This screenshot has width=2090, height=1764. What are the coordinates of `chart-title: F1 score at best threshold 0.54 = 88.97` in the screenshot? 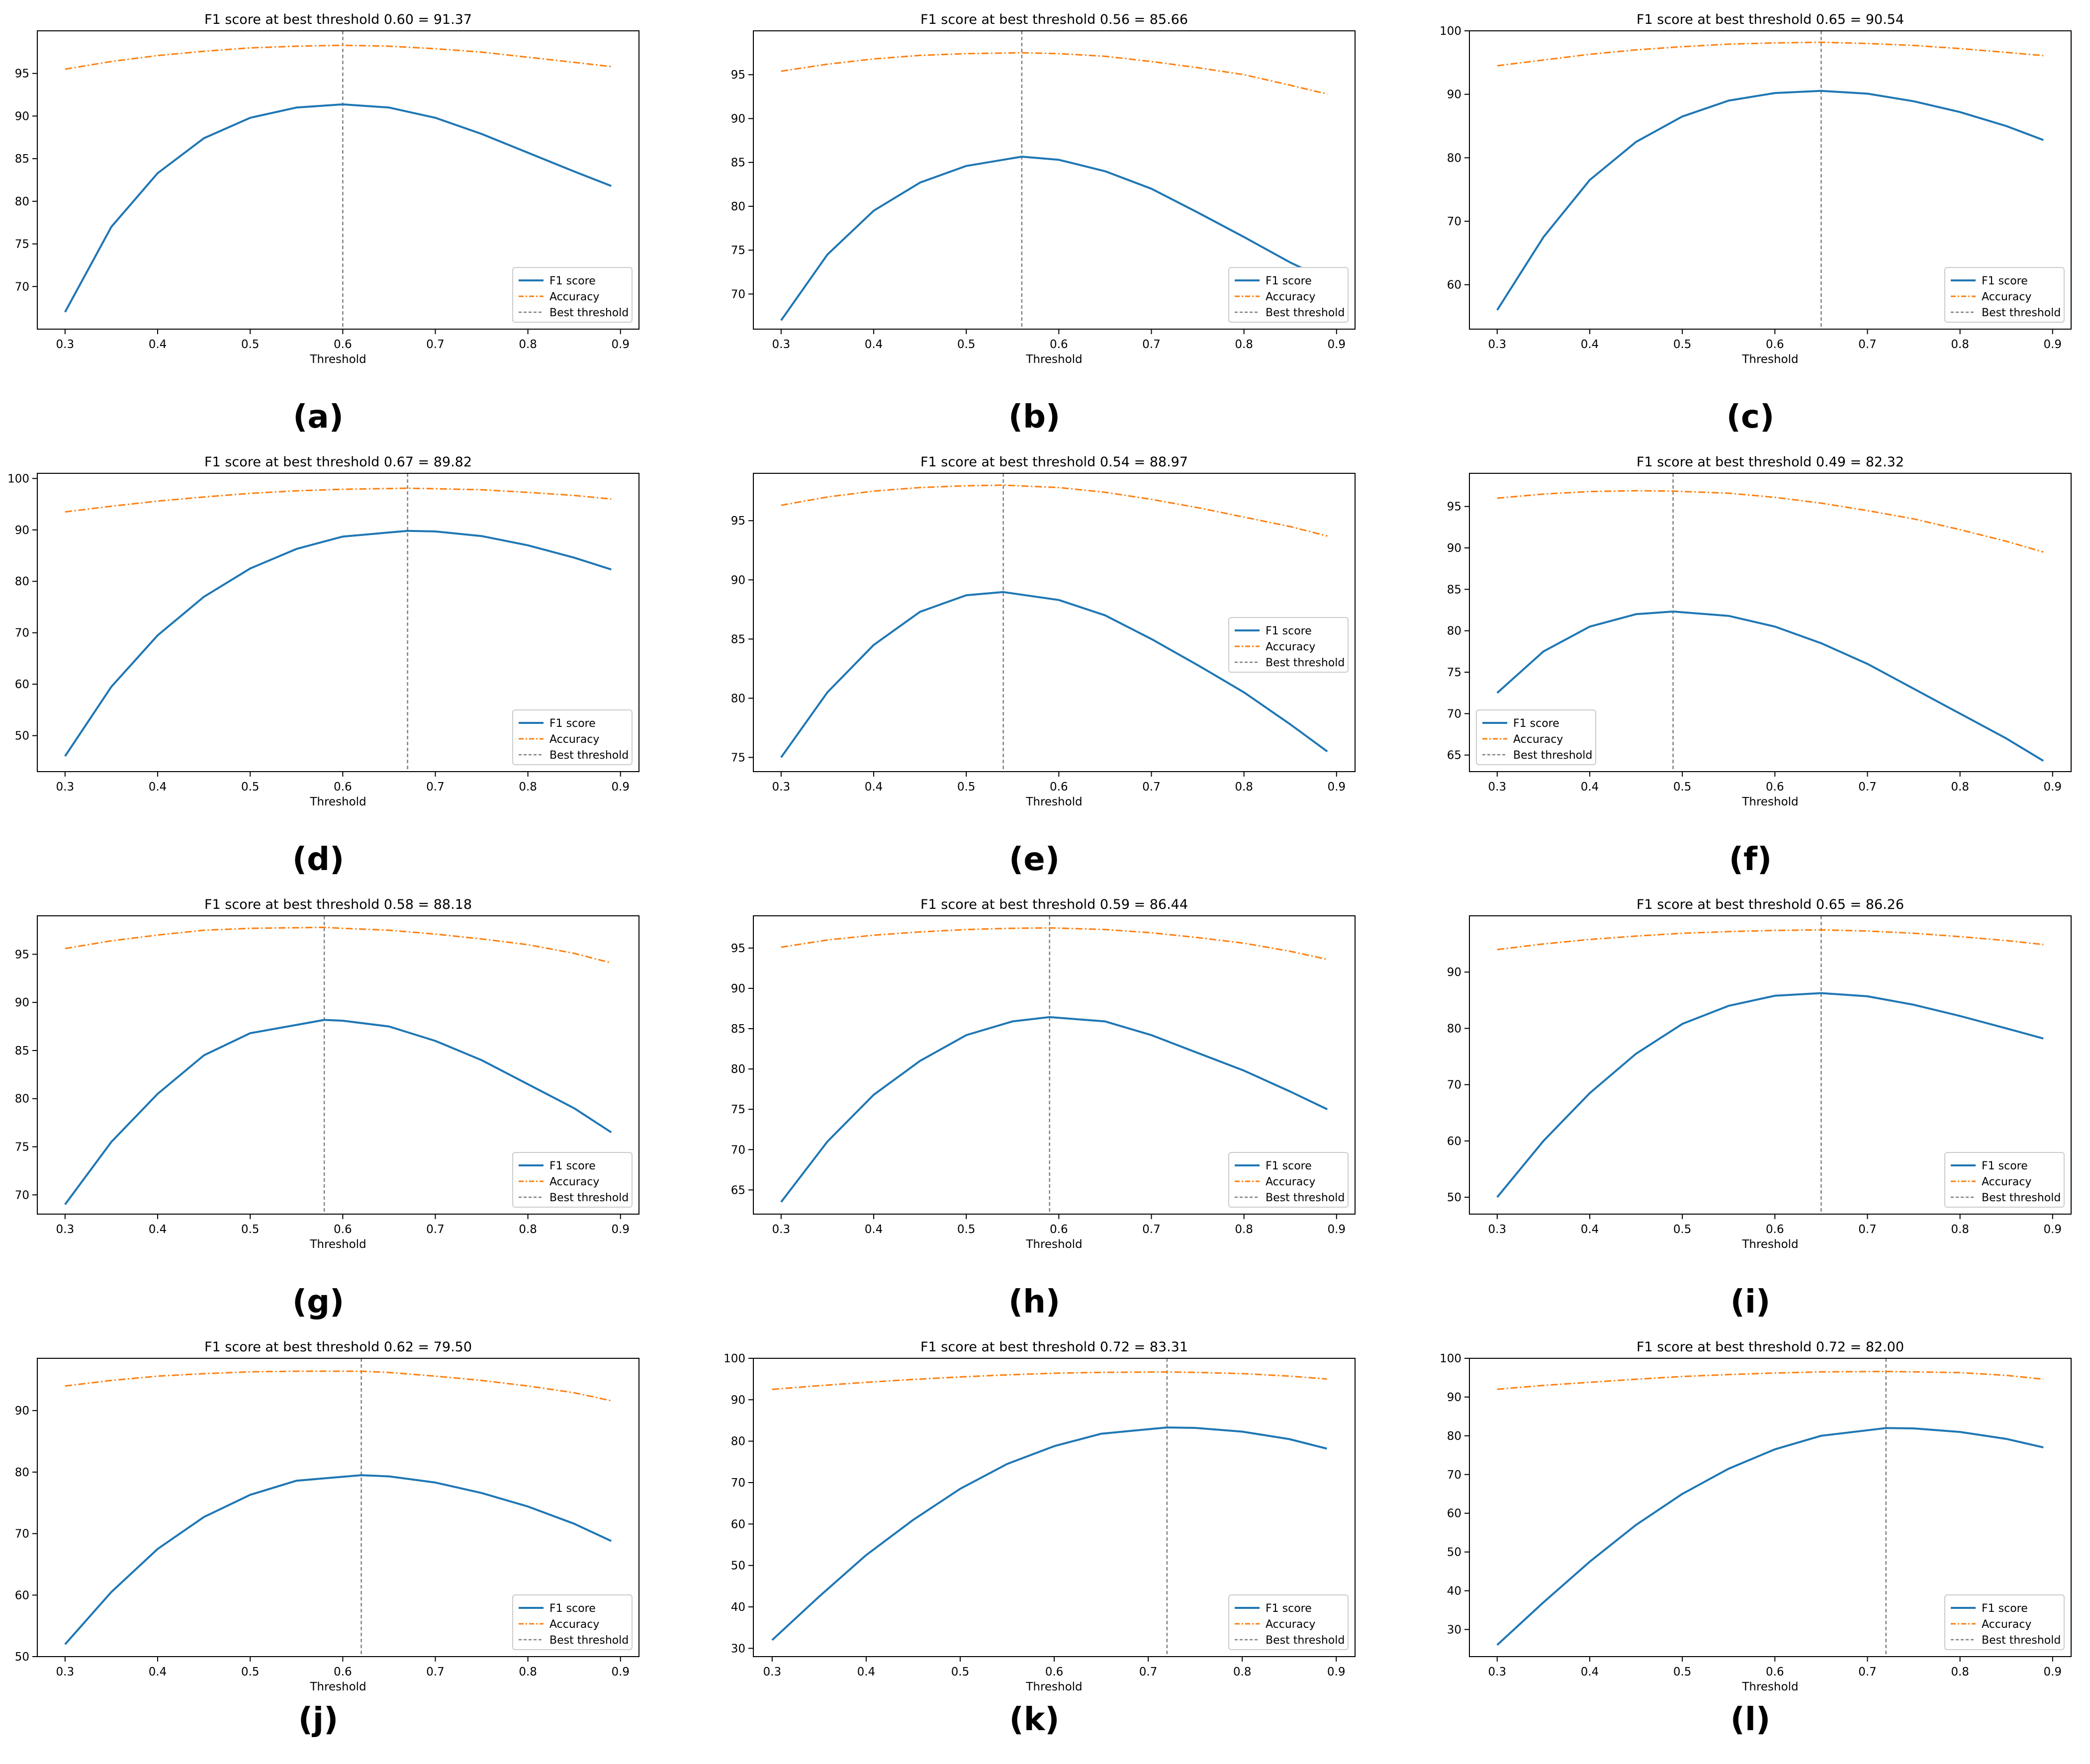 It's located at (1054, 462).